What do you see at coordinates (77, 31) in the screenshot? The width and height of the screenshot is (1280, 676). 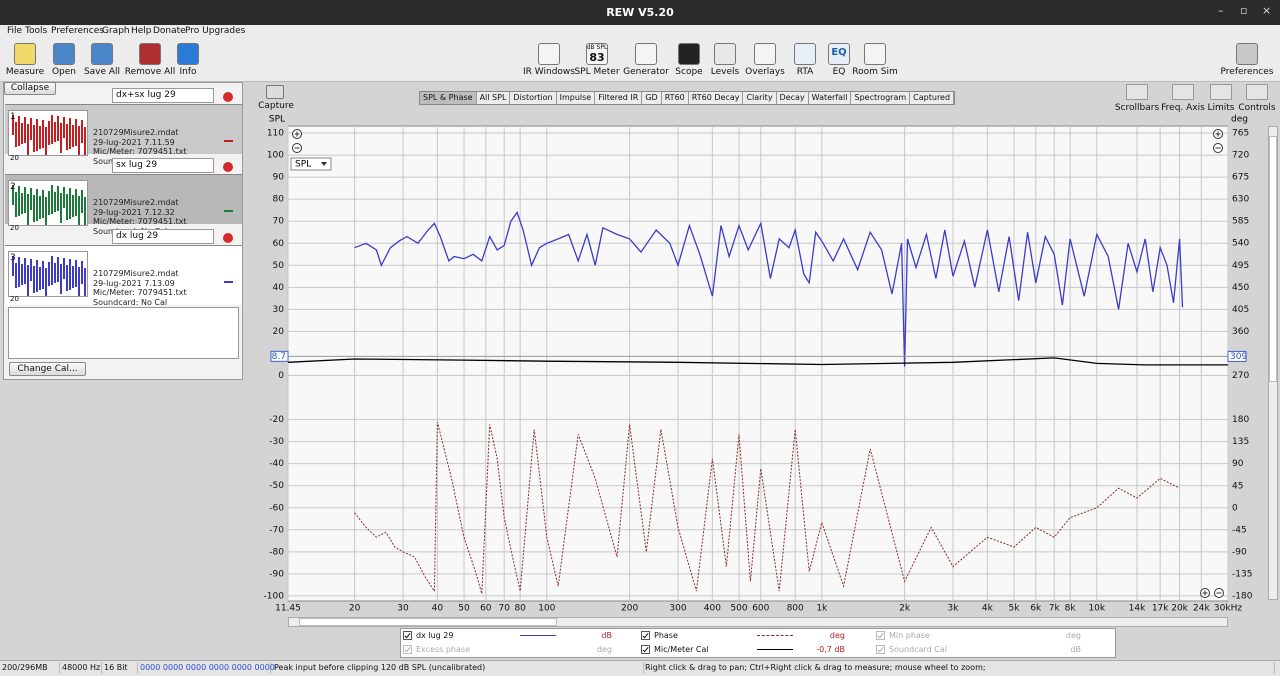 I see `menu-item: Preferences` at bounding box center [77, 31].